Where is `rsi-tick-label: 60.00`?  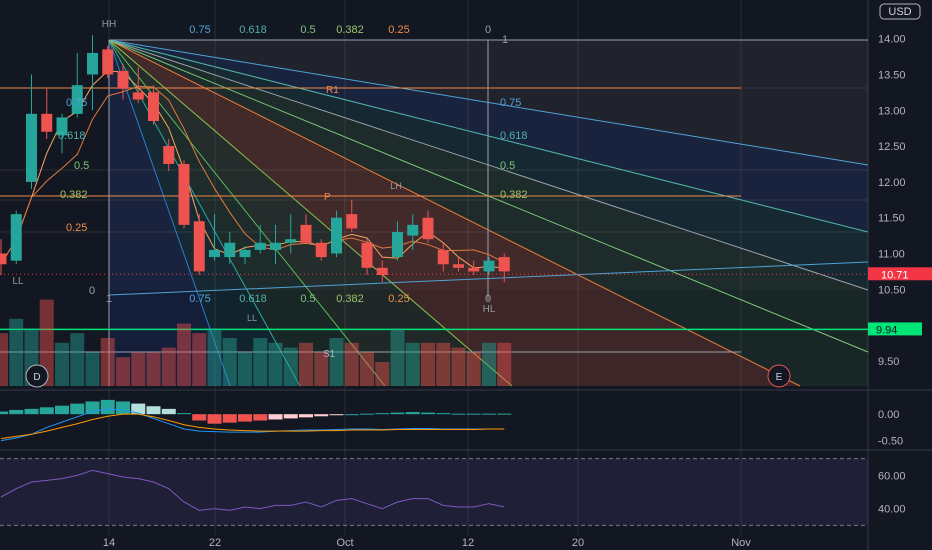
rsi-tick-label: 60.00 is located at coordinates (892, 476).